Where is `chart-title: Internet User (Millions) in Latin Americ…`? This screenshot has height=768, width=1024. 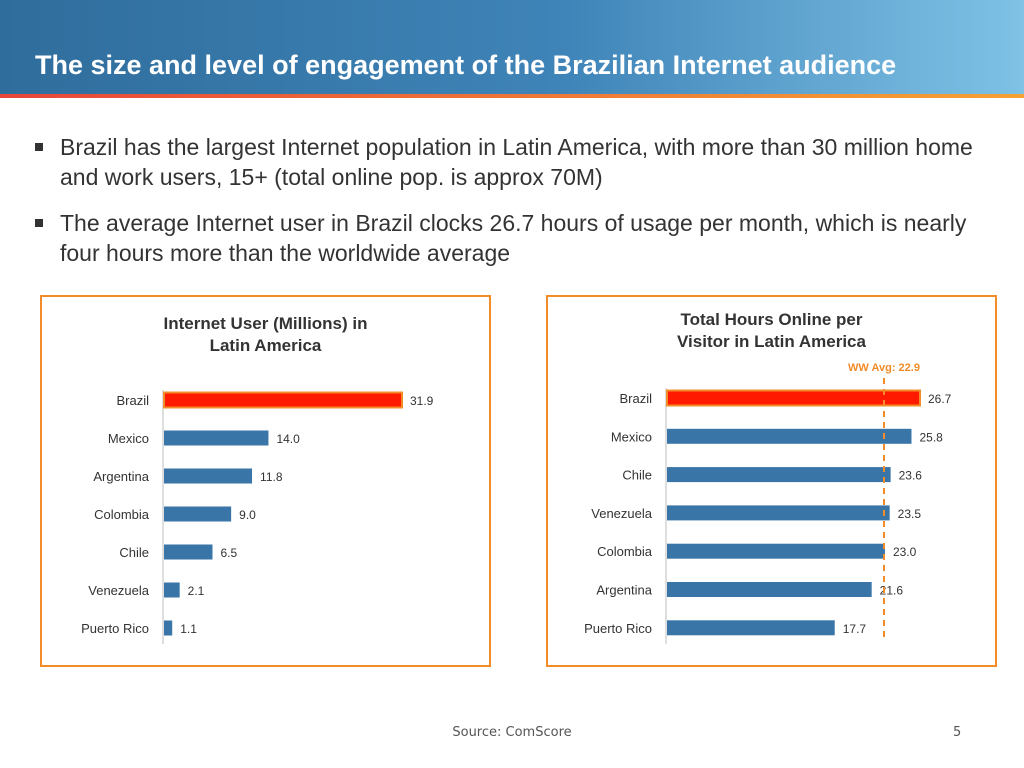 chart-title: Internet User (Millions) in Latin Americ… is located at coordinates (265, 335).